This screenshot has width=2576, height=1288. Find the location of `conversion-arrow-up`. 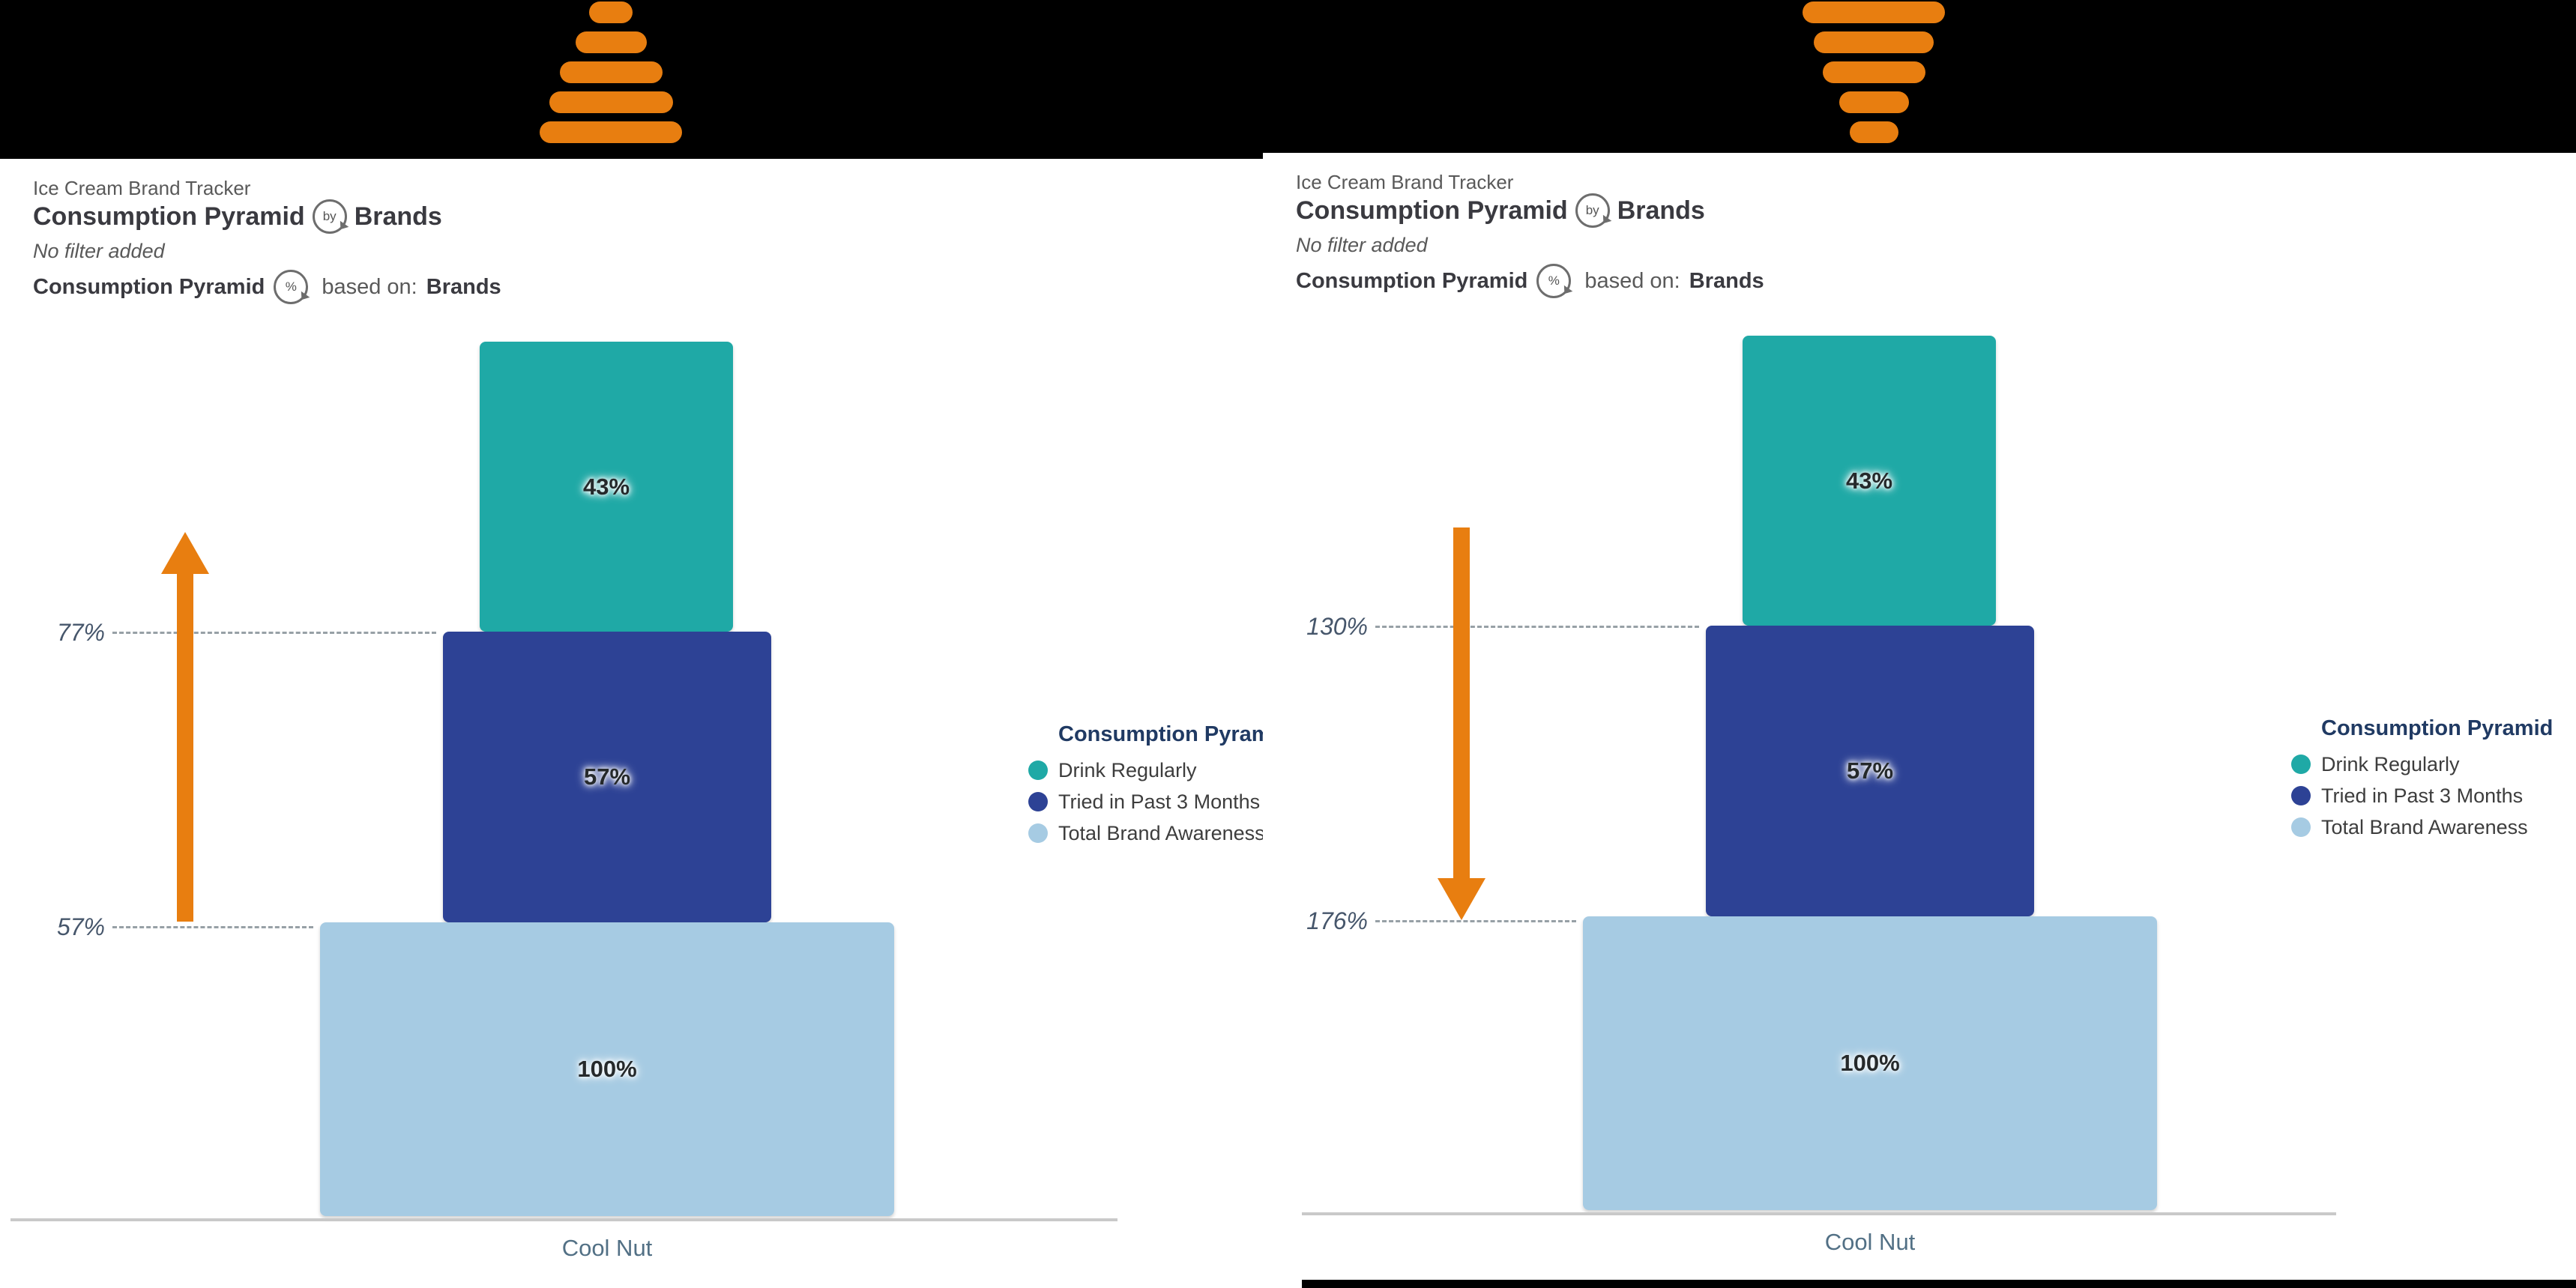

conversion-arrow-up is located at coordinates (185, 727).